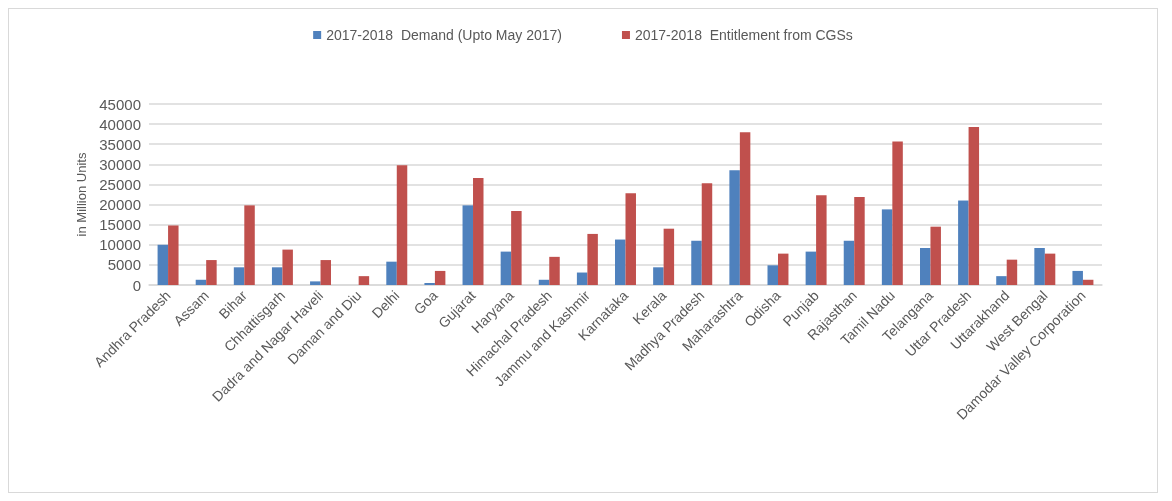 Image resolution: width=1172 pixels, height=501 pixels. What do you see at coordinates (425, 302) in the screenshot?
I see `x-tick-label: Goa` at bounding box center [425, 302].